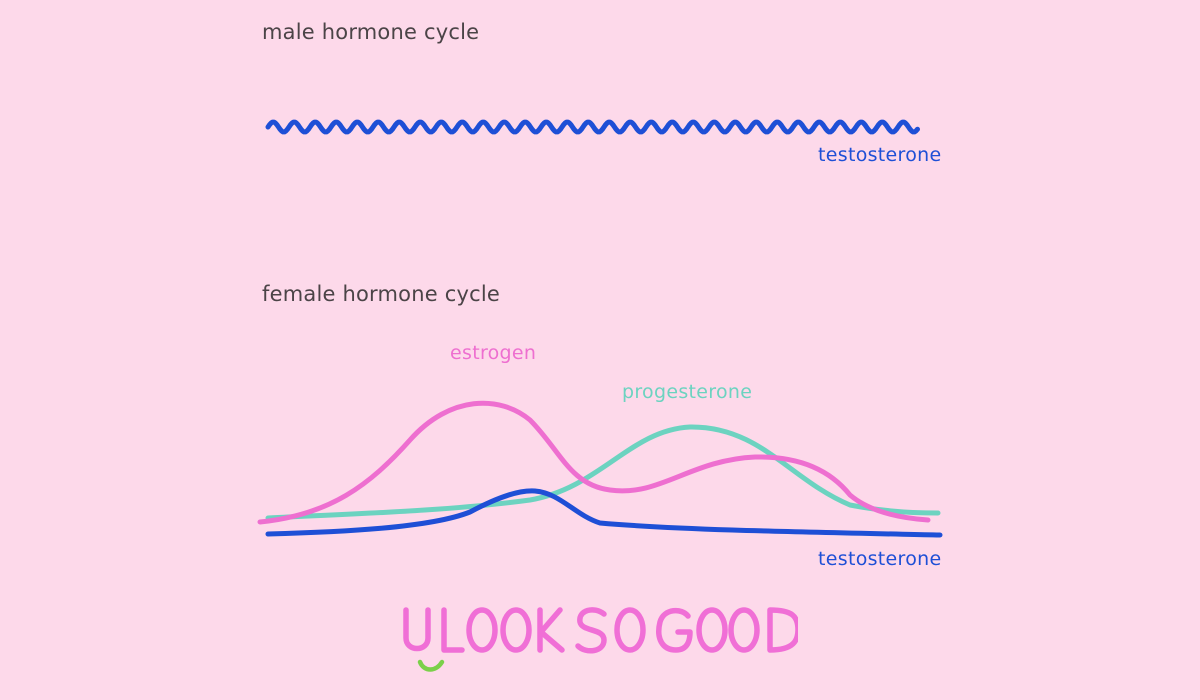  I want to click on u-look-so-good-caption, so click(600, 639).